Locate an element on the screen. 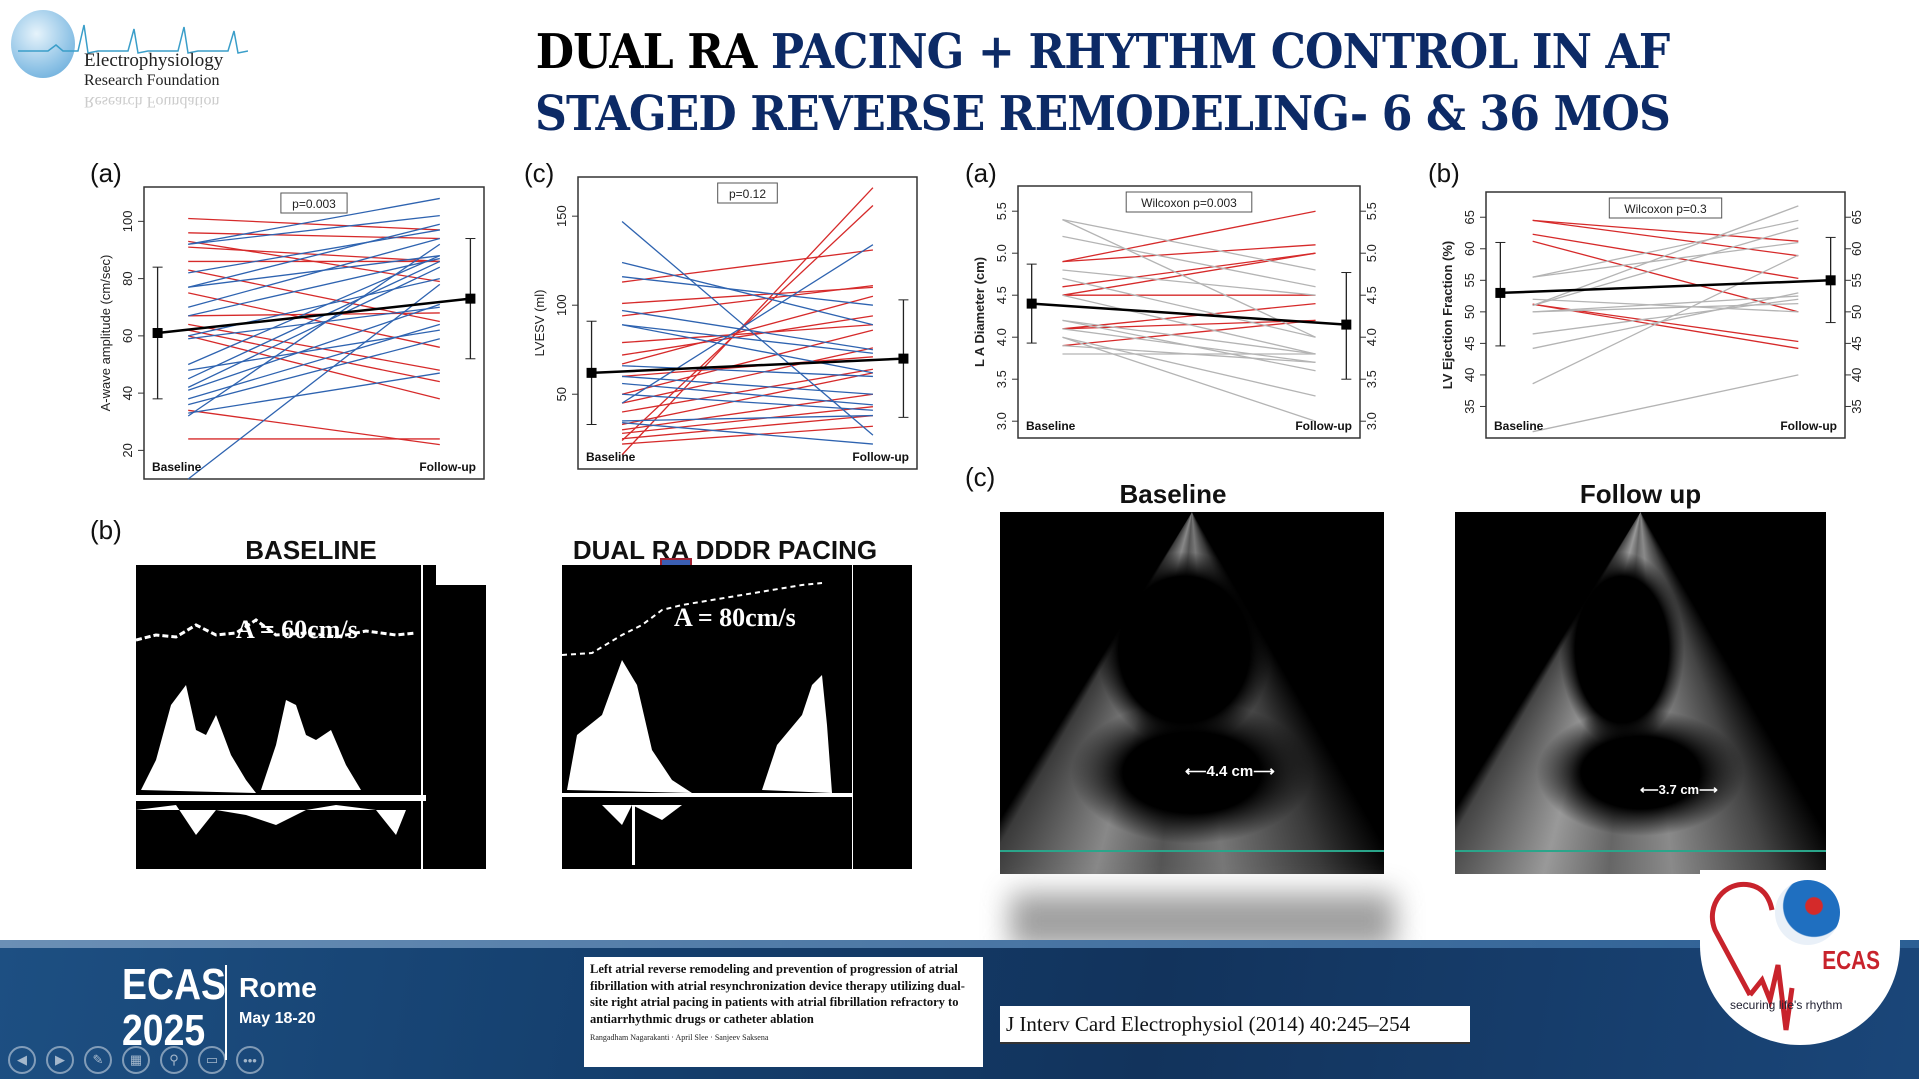 The image size is (1919, 1079). y-tick-label: 5.5 is located at coordinates (1001, 211).